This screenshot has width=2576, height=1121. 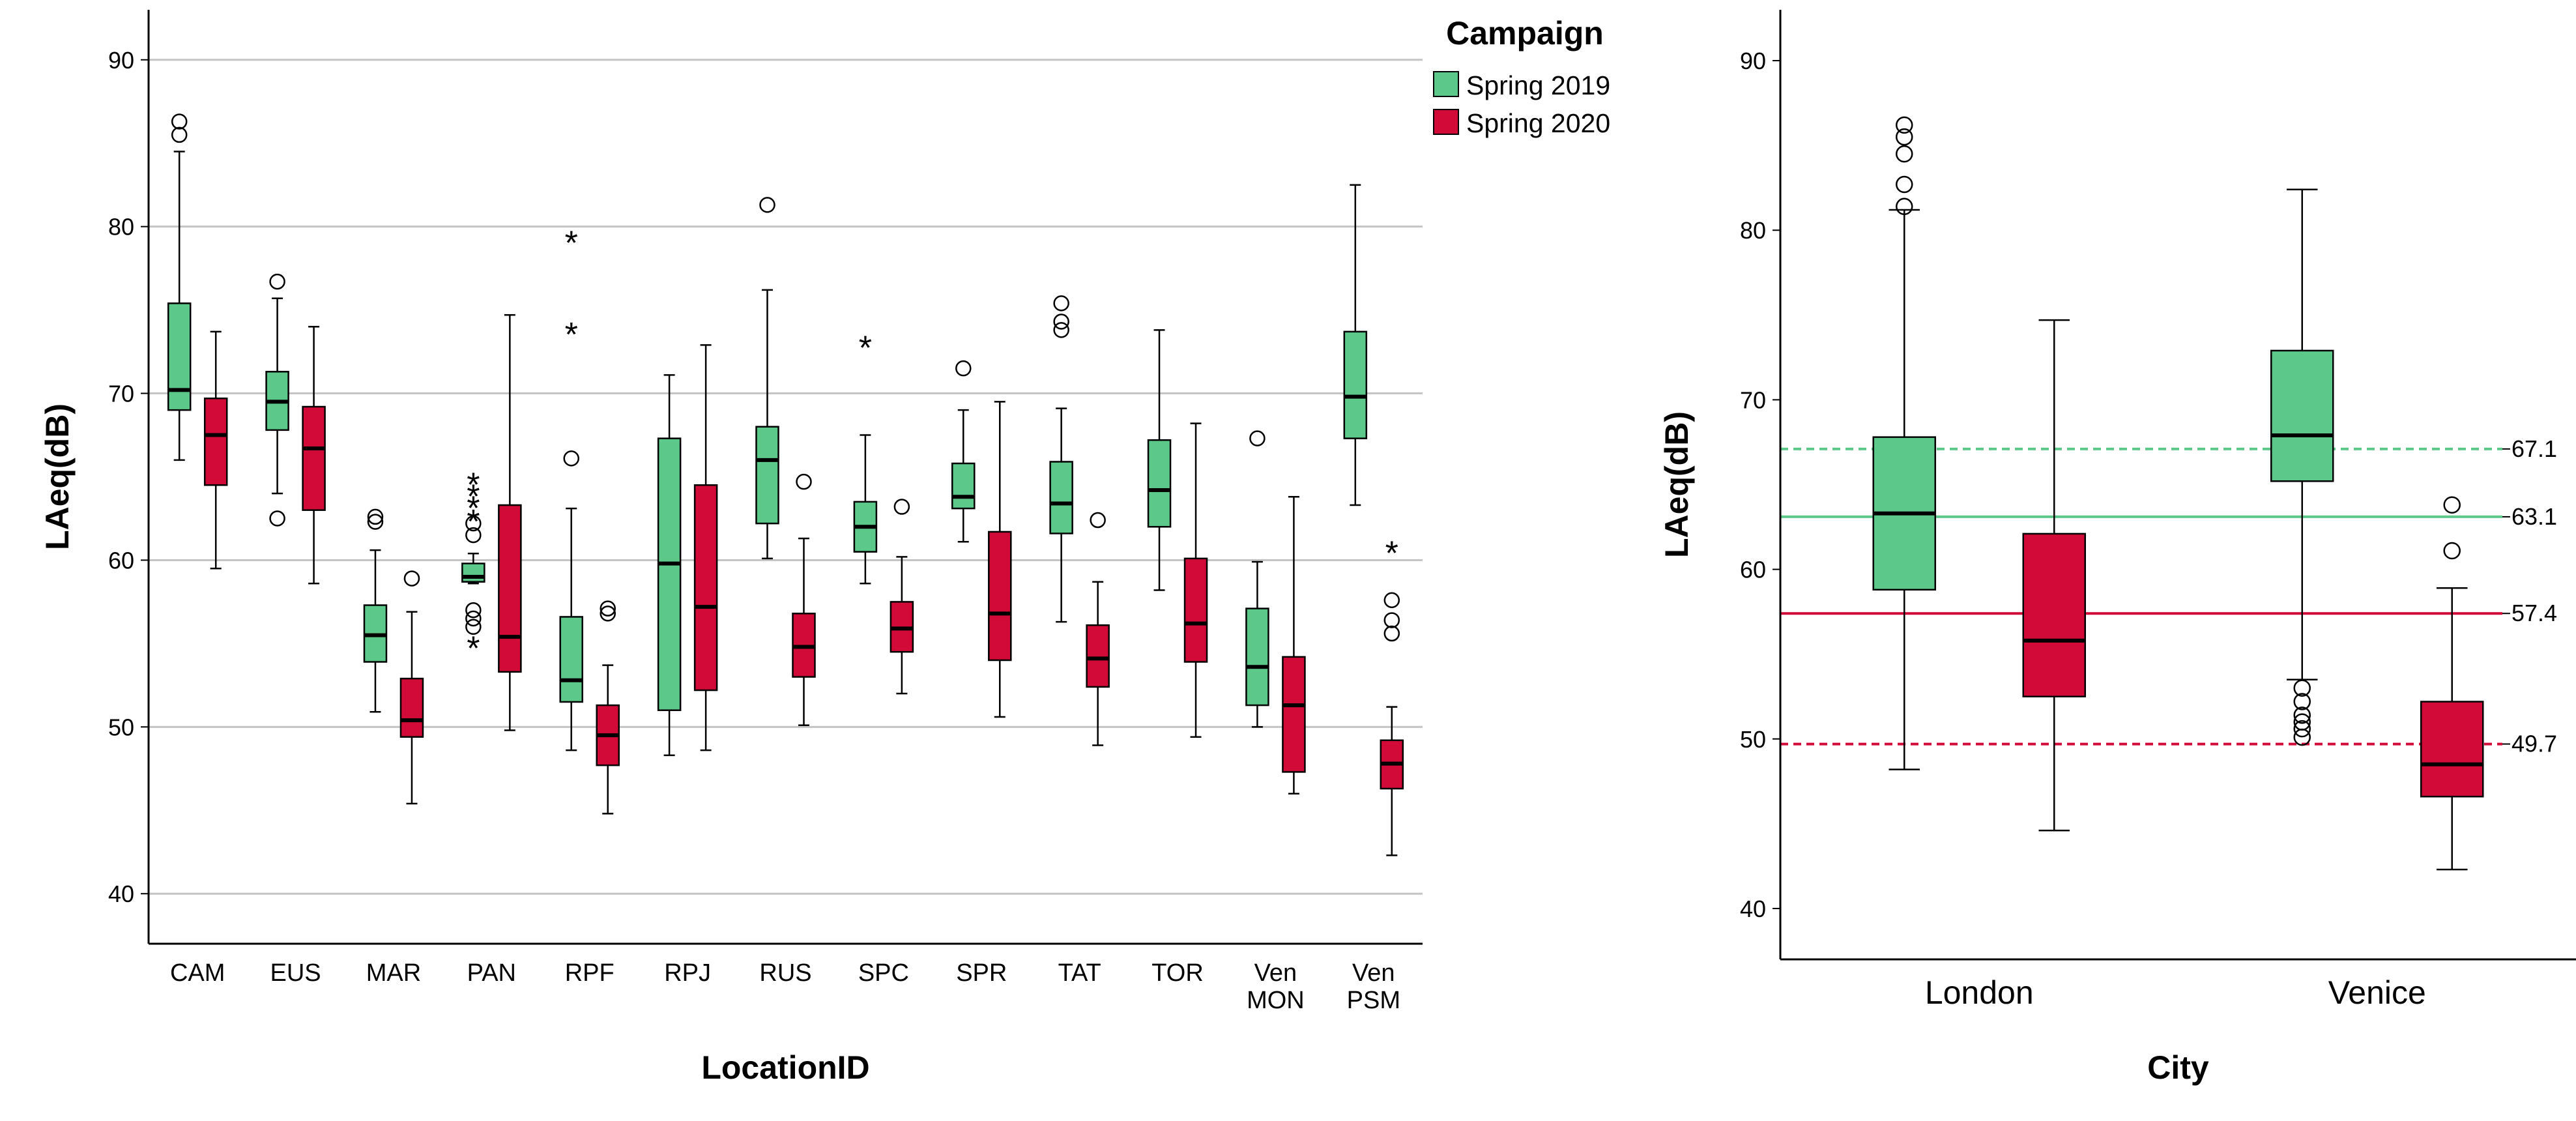 What do you see at coordinates (1294, 715) in the screenshot?
I see `box-spring-2020-ven-mon` at bounding box center [1294, 715].